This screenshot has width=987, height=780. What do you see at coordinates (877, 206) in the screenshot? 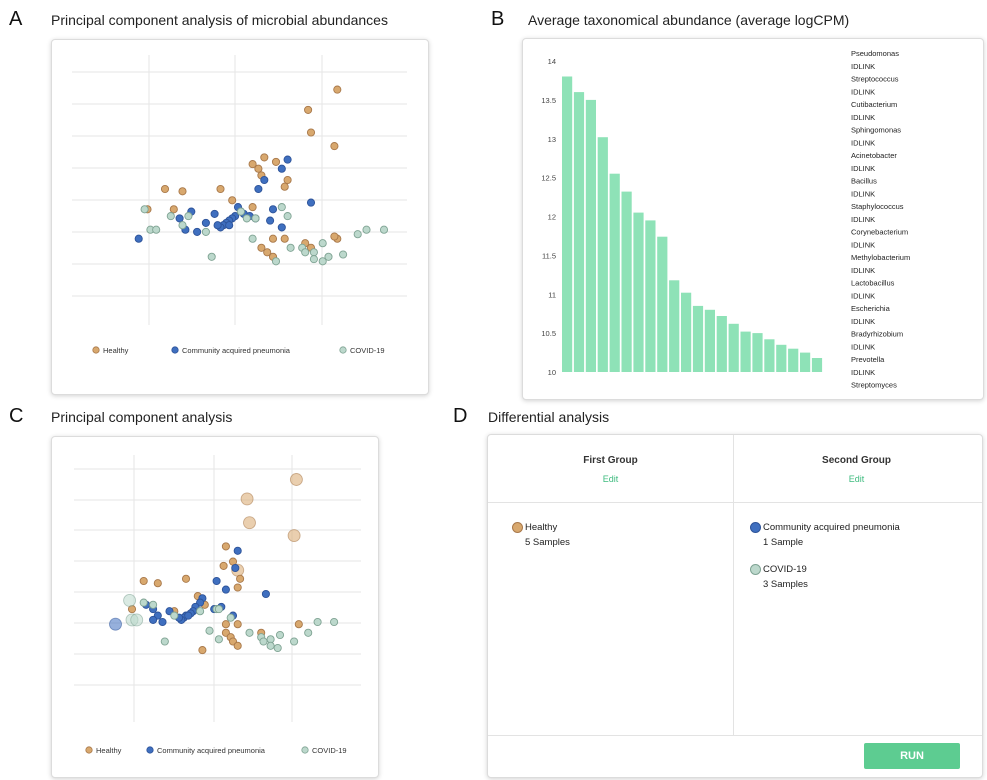
I see `legend-label: Staphylococcus` at bounding box center [877, 206].